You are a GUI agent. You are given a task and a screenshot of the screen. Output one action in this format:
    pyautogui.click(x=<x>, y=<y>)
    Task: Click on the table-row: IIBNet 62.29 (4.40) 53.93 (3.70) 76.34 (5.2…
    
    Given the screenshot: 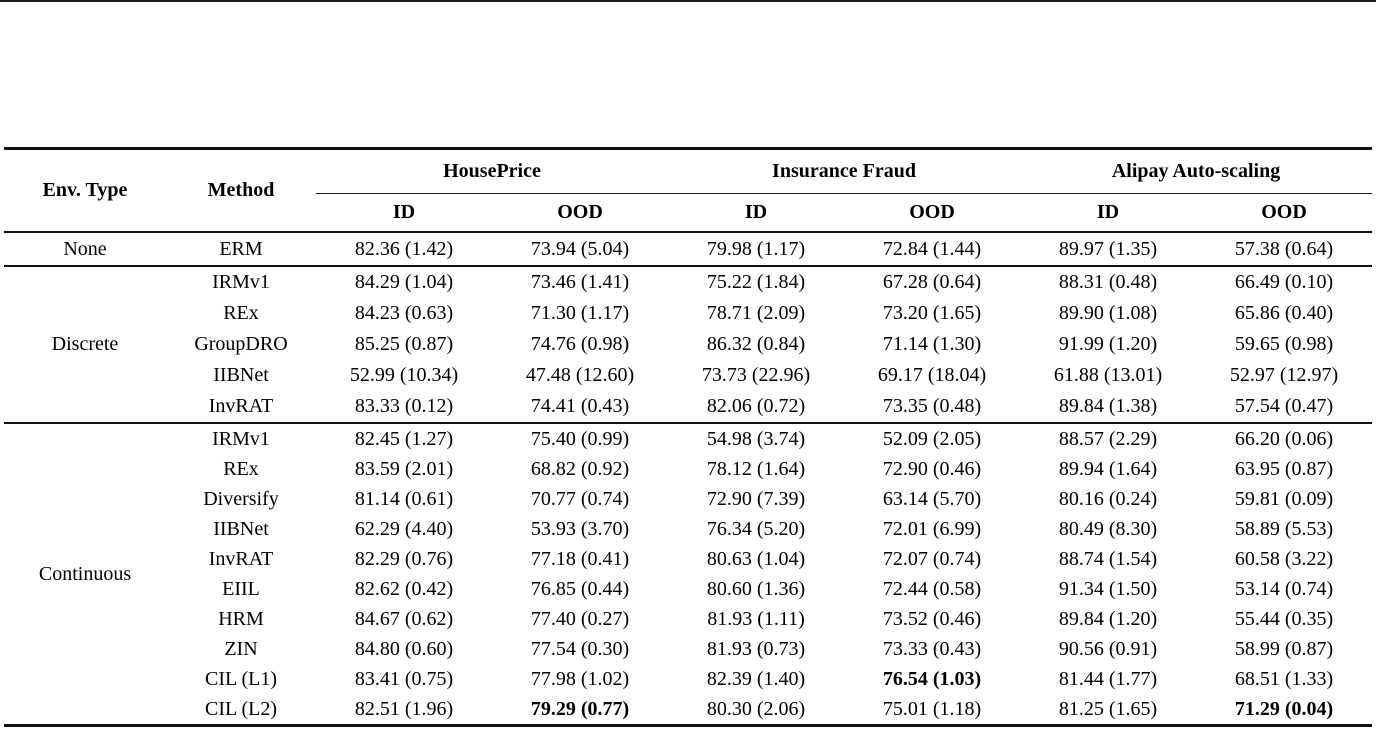 What is the action you would take?
    pyautogui.click(x=688, y=529)
    